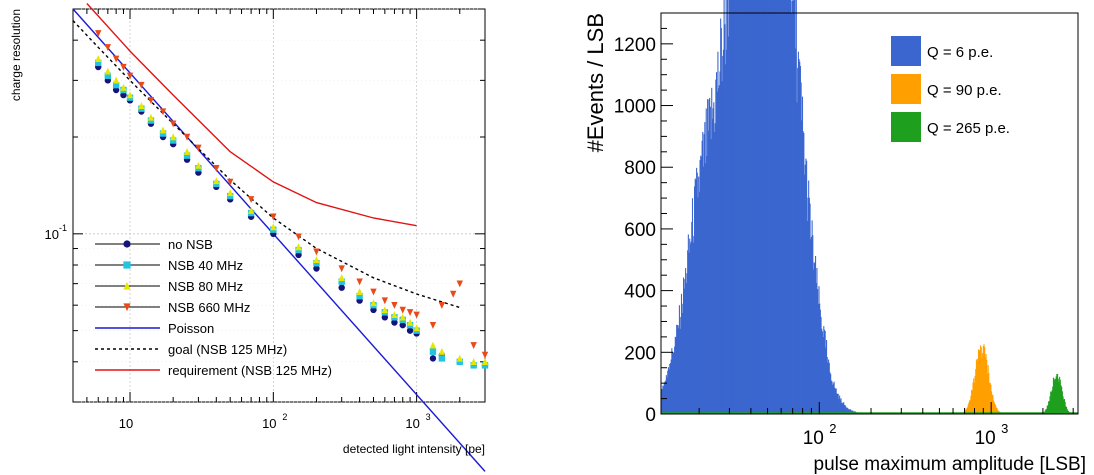  I want to click on legend-swatch, so click(906, 51).